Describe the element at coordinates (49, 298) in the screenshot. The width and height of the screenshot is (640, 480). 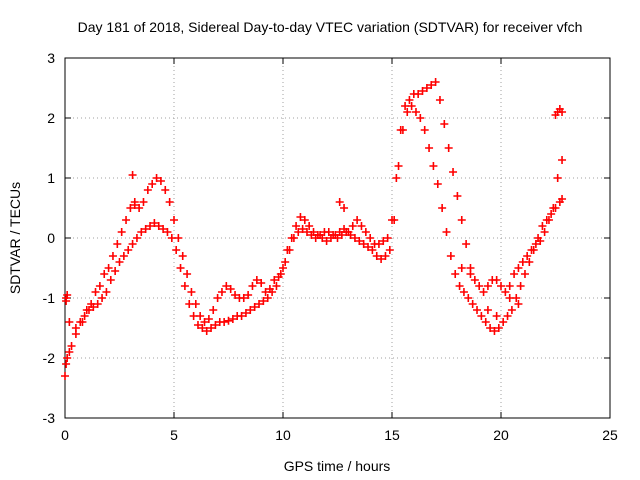
I see `y-tick-label: -1` at that location.